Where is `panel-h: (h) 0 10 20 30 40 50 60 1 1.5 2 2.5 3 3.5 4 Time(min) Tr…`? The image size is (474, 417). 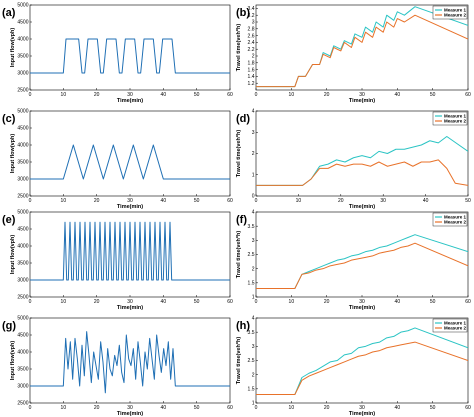
panel-h: (h) 0 10 20 30 40 50 60 1 1.5 2 2.5 3 3.5 4 Time(min) Tr… is located at coordinates (353, 366).